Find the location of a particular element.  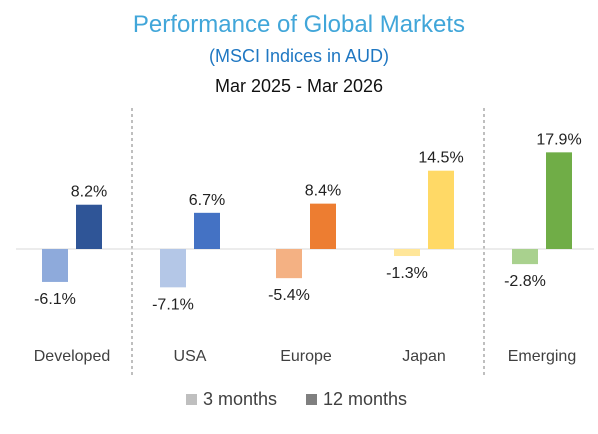

category-label-developed: Developed is located at coordinates (72, 356).